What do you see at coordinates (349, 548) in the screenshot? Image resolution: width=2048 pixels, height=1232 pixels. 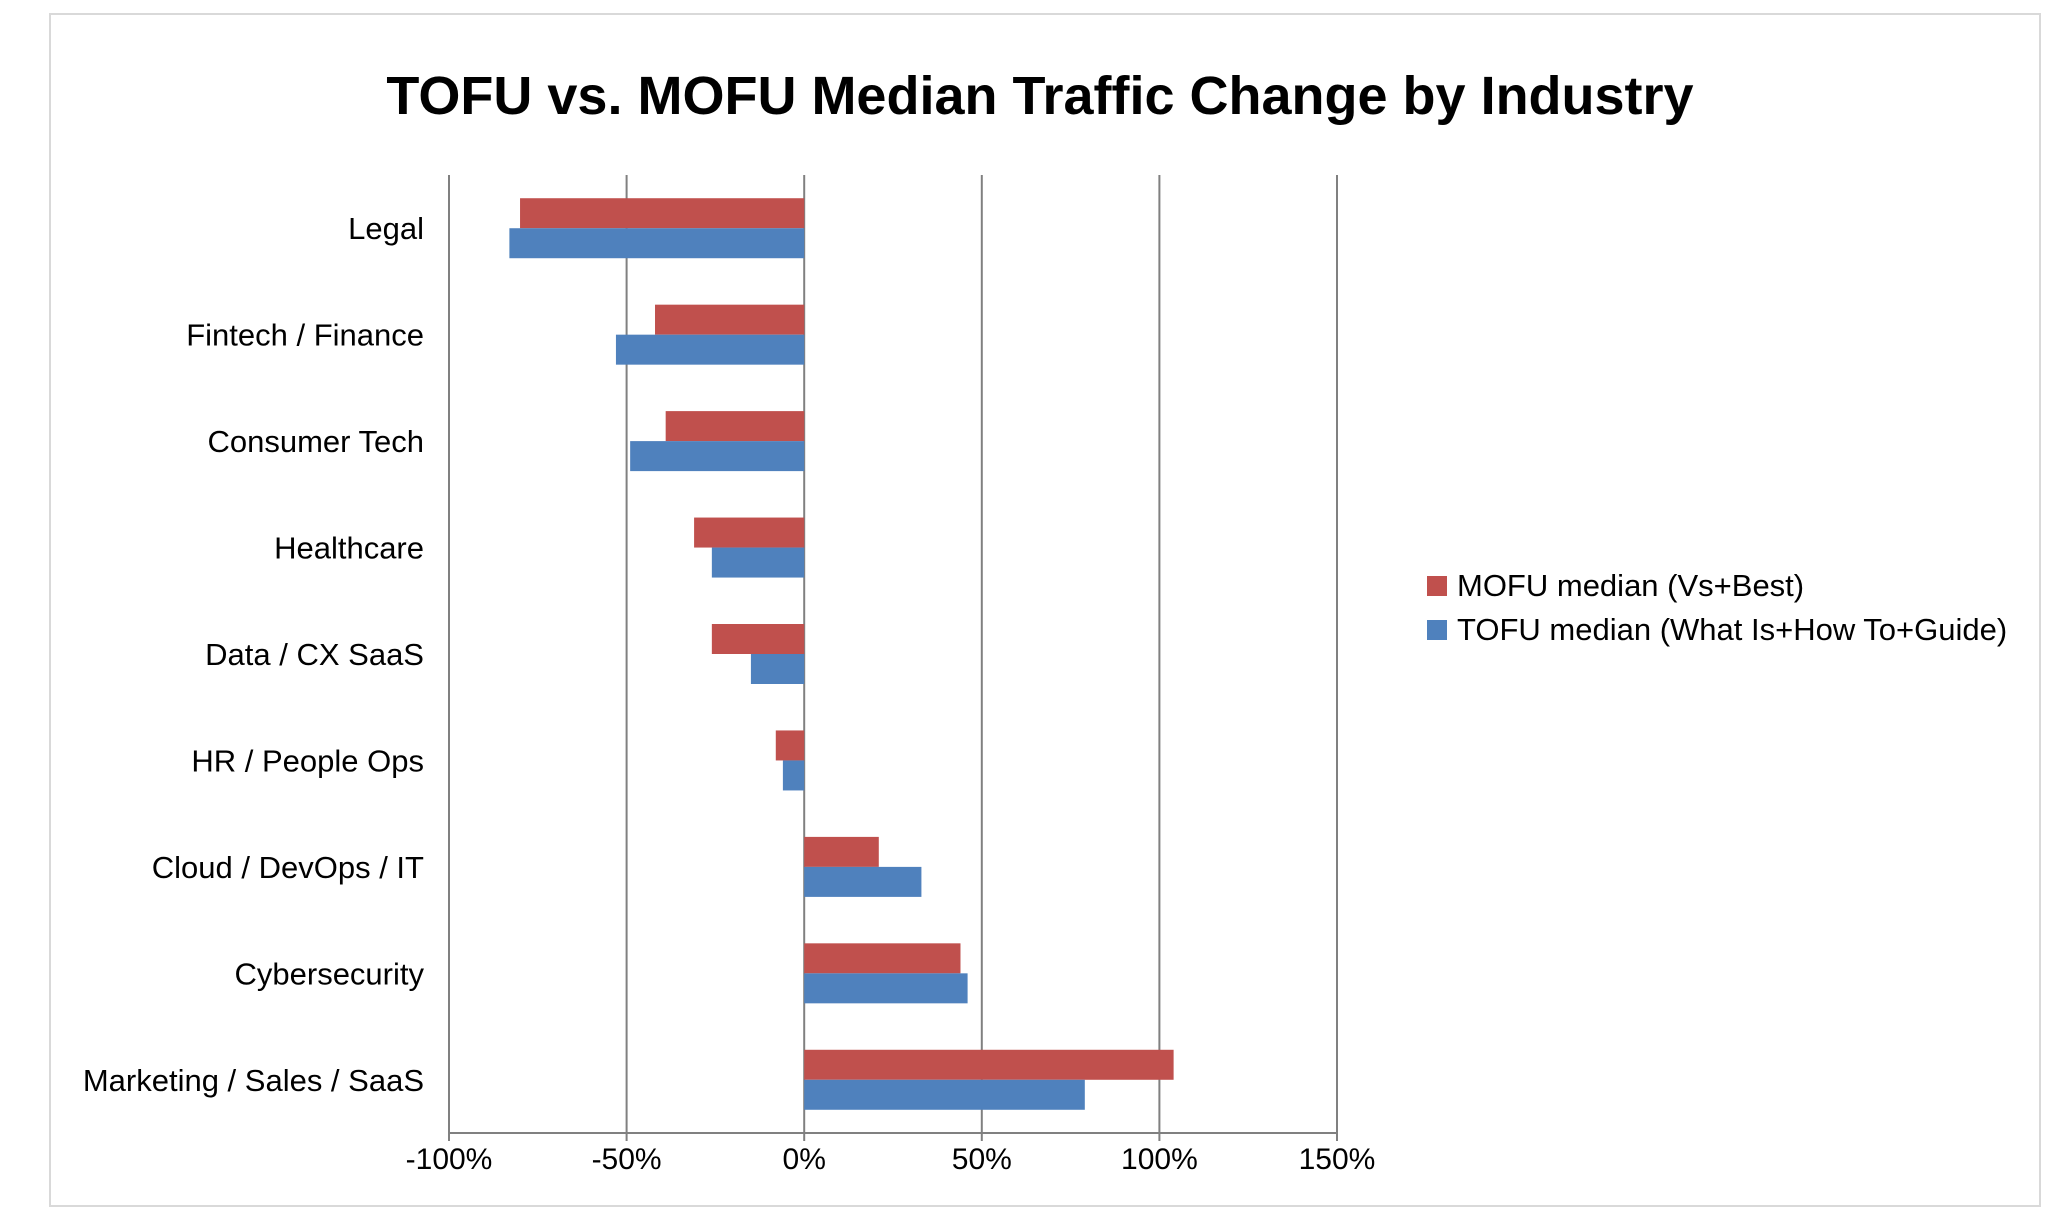 I see `category-label-3: Healthcare` at bounding box center [349, 548].